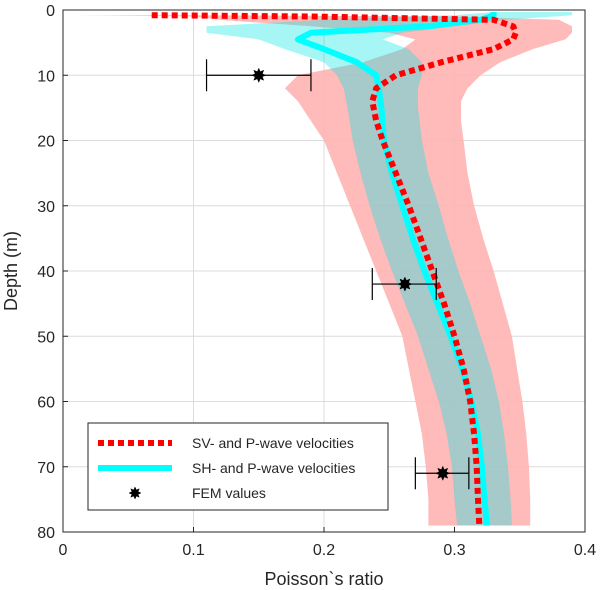 Image resolution: width=600 pixels, height=590 pixels. I want to click on y-axis-label: Depth (m), so click(11, 271).